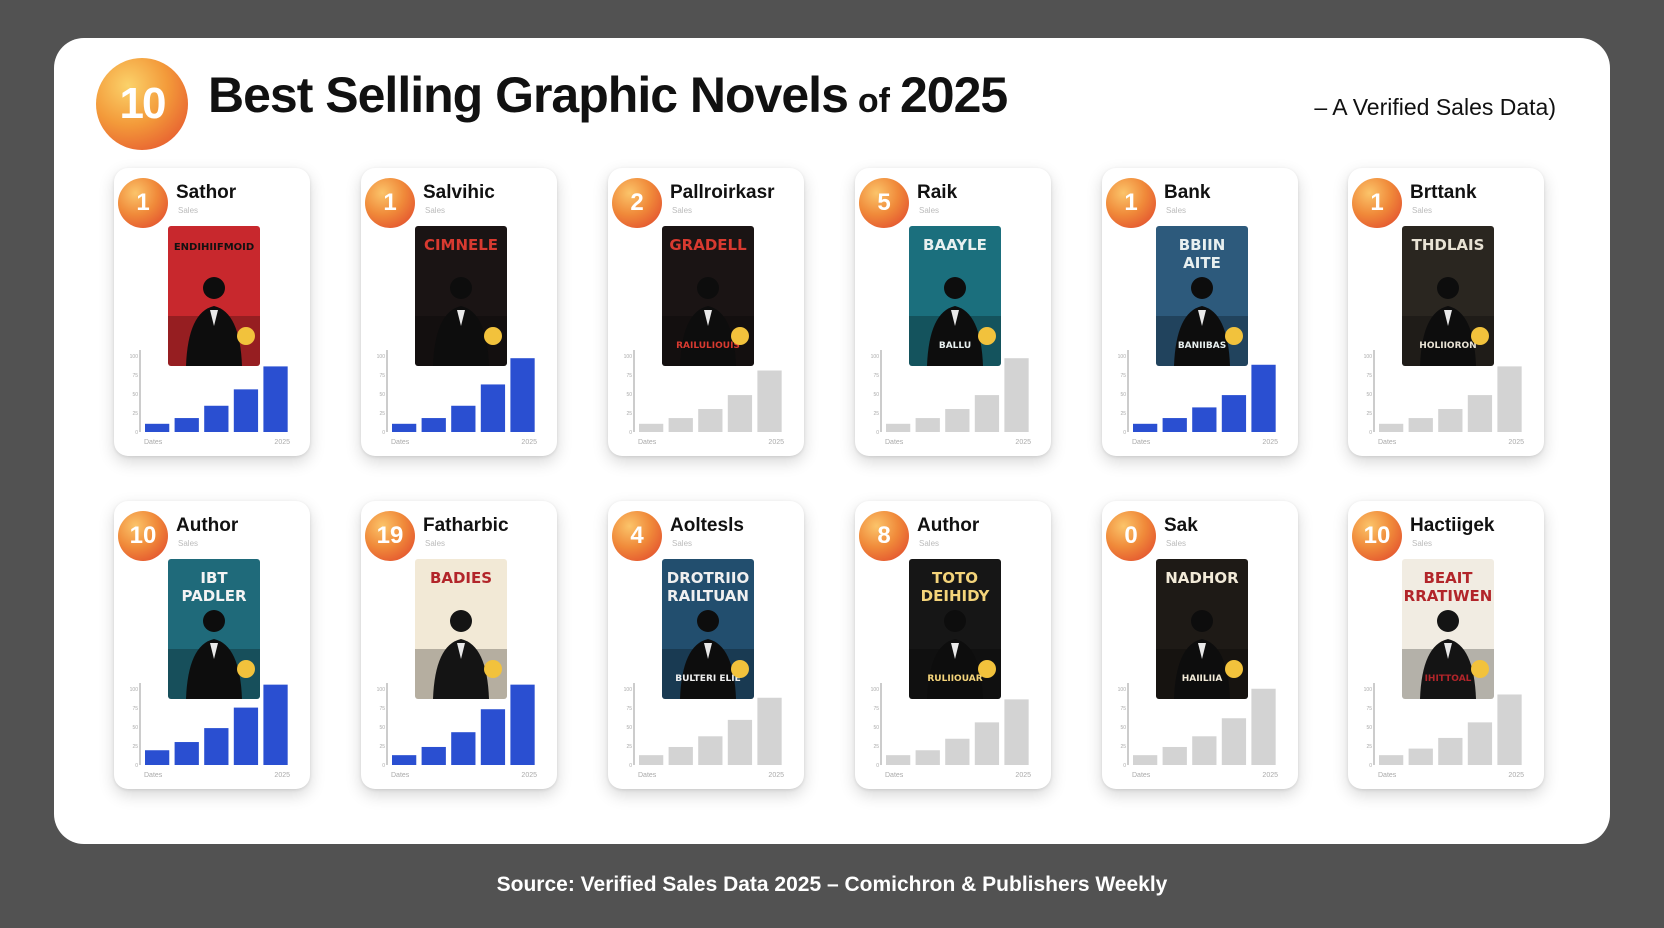 Image resolution: width=1664 pixels, height=928 pixels. Describe the element at coordinates (708, 346) in the screenshot. I see `cover-bottom-text: RAILULIOUIS` at that location.